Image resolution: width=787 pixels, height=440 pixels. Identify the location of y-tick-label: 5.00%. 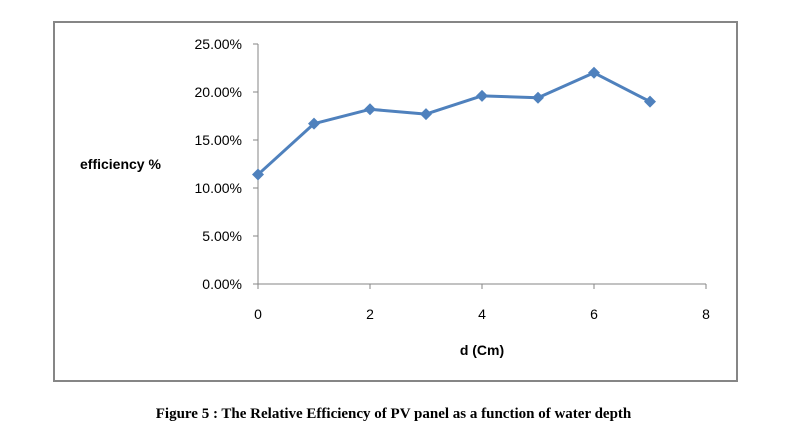
(222, 236).